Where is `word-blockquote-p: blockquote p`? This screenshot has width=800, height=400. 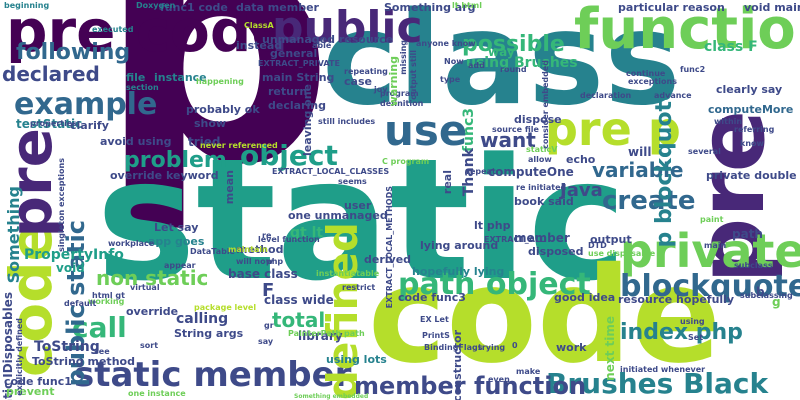 word-blockquote-p: blockquote p is located at coordinates (710, 286).